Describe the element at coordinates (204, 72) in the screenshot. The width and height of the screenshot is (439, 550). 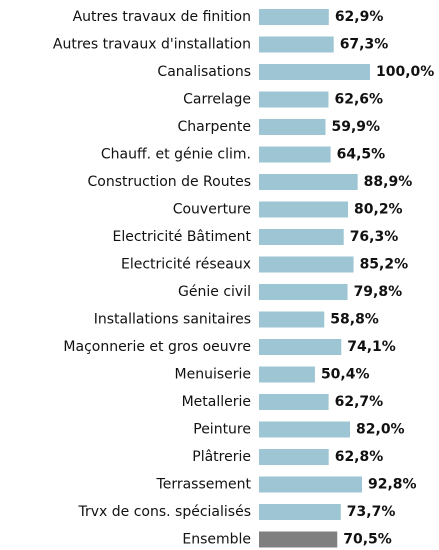
I see `category-label: Canalisations` at that location.